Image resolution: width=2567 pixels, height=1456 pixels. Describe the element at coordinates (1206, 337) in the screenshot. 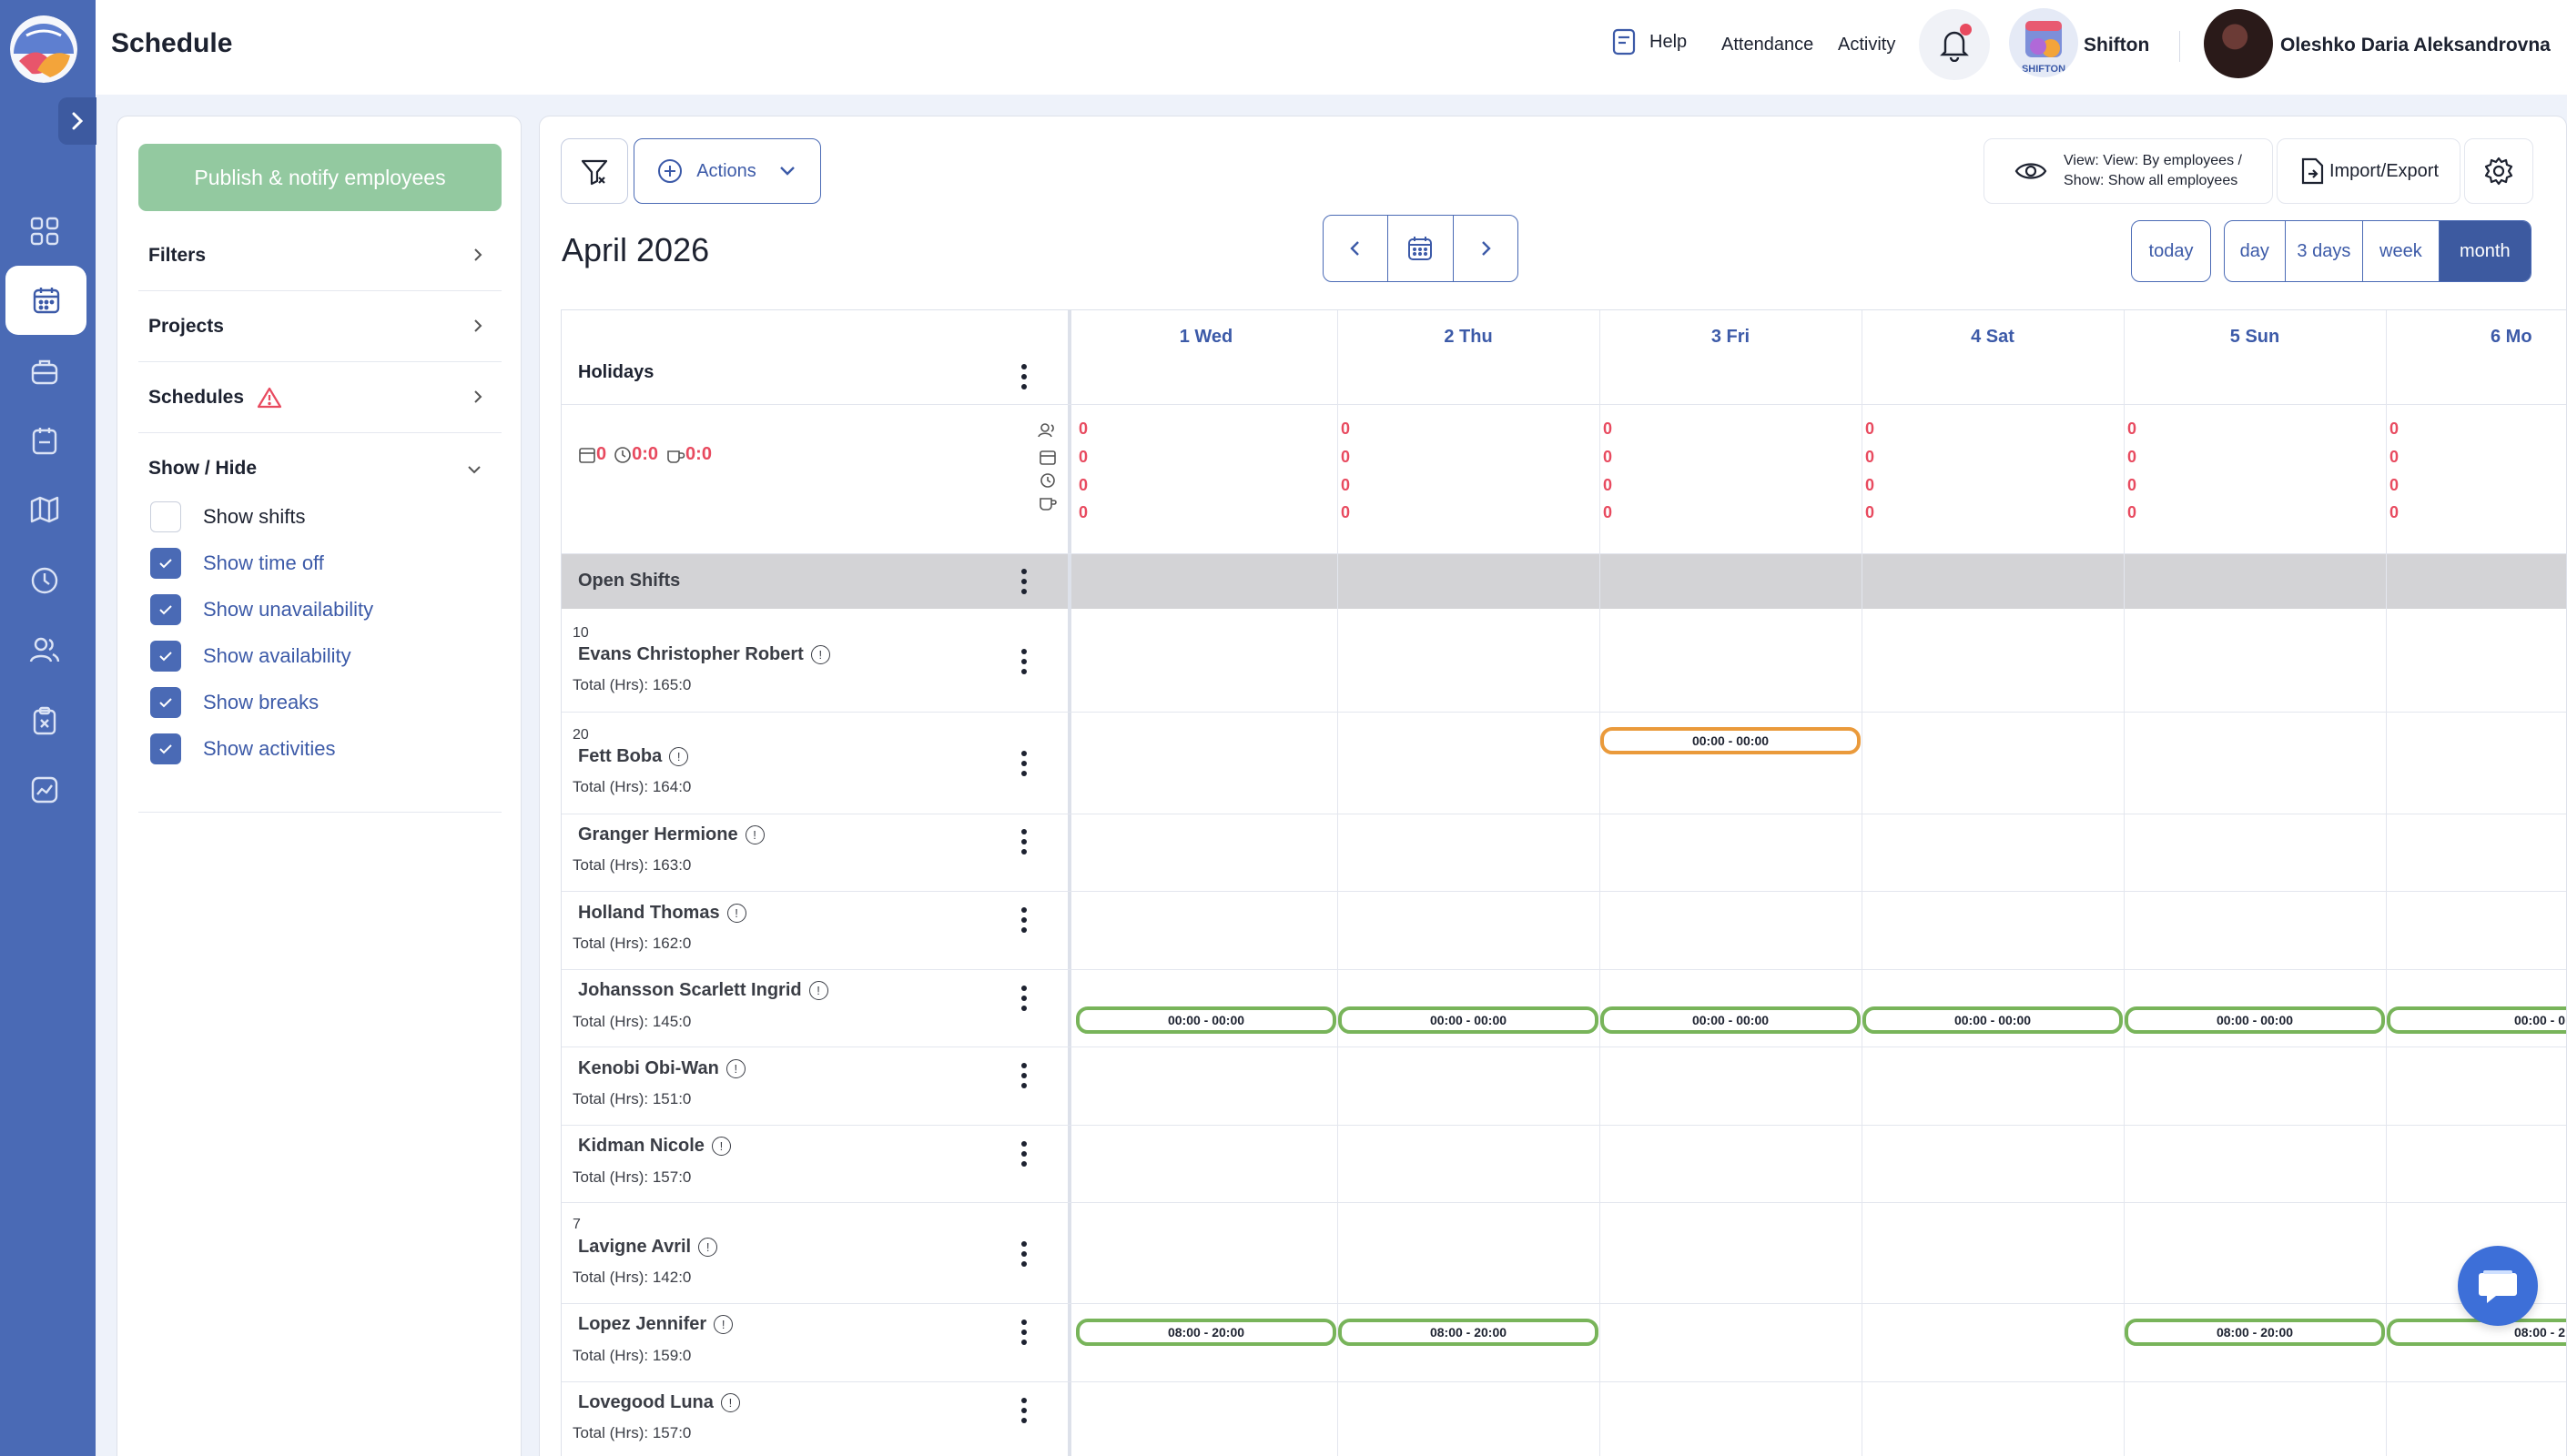

I see `day-header: 1 Wed` at that location.